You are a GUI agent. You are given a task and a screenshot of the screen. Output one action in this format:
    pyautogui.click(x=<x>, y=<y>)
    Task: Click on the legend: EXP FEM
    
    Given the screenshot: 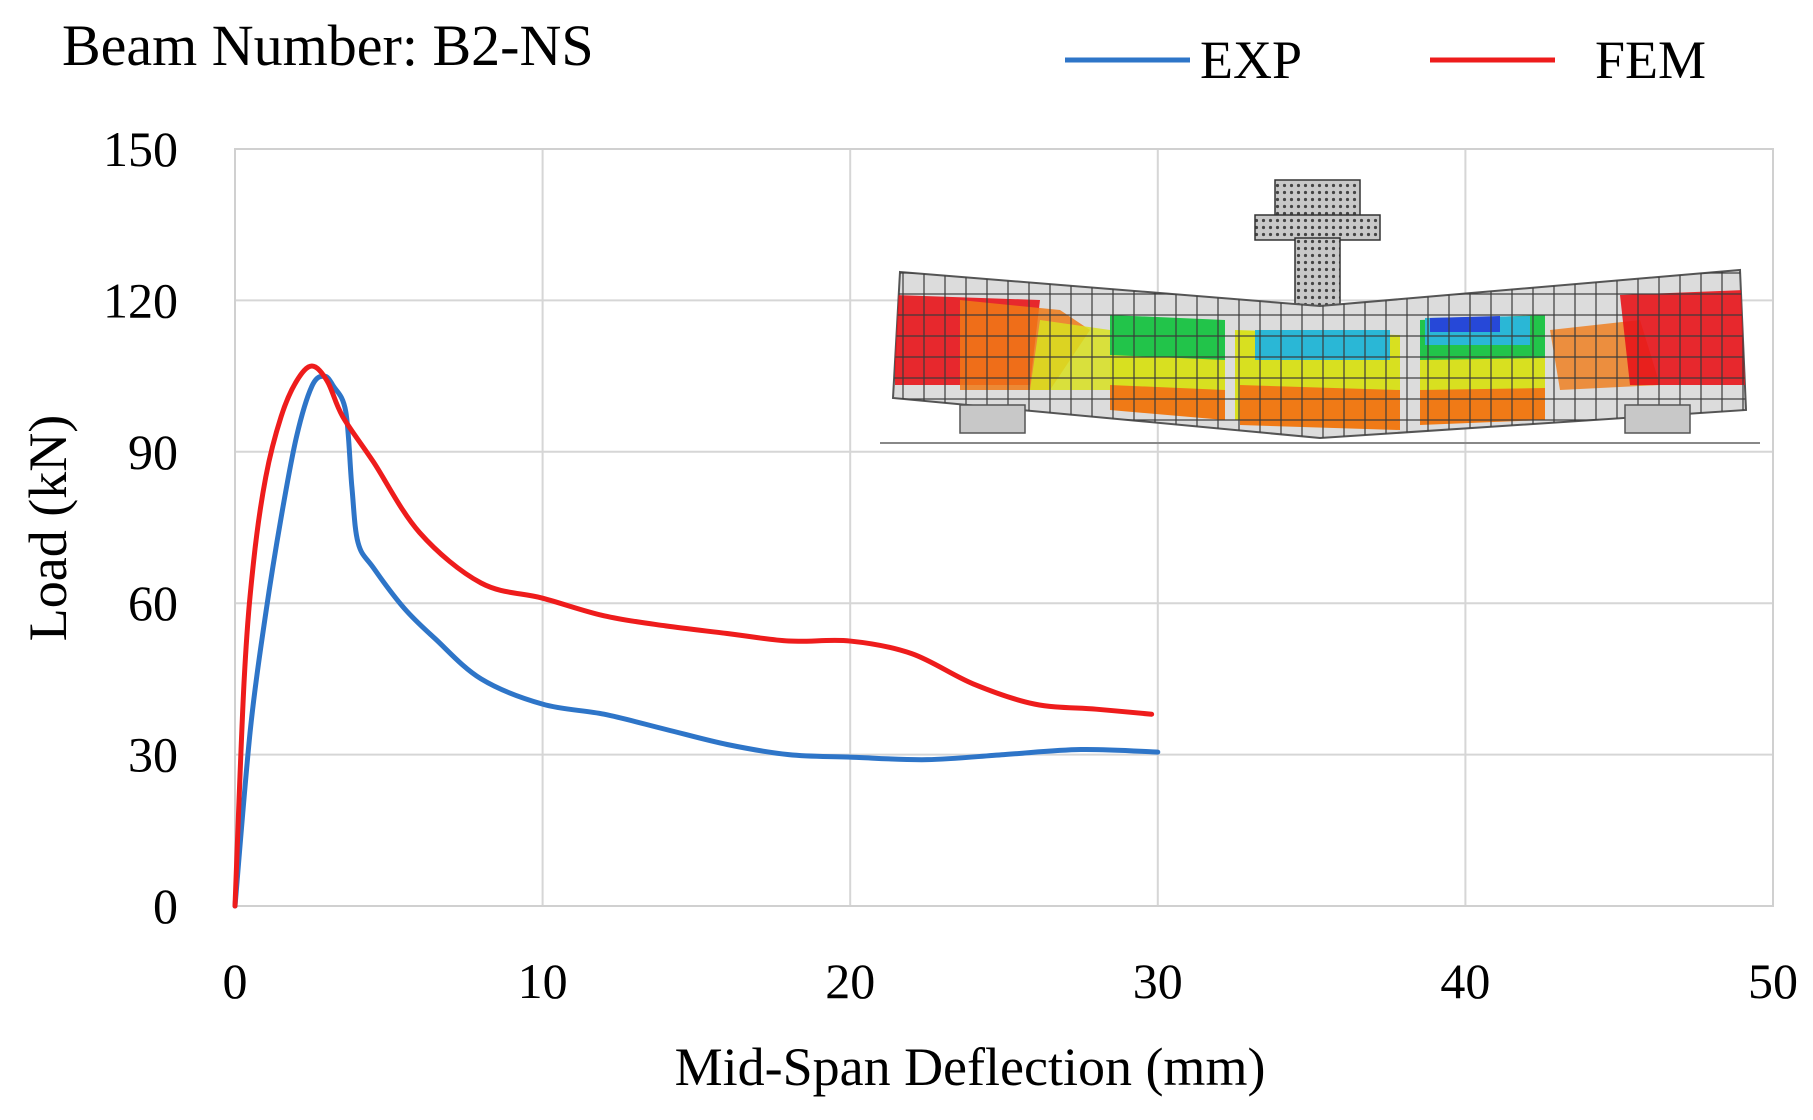 What is the action you would take?
    pyautogui.click(x=1385, y=60)
    